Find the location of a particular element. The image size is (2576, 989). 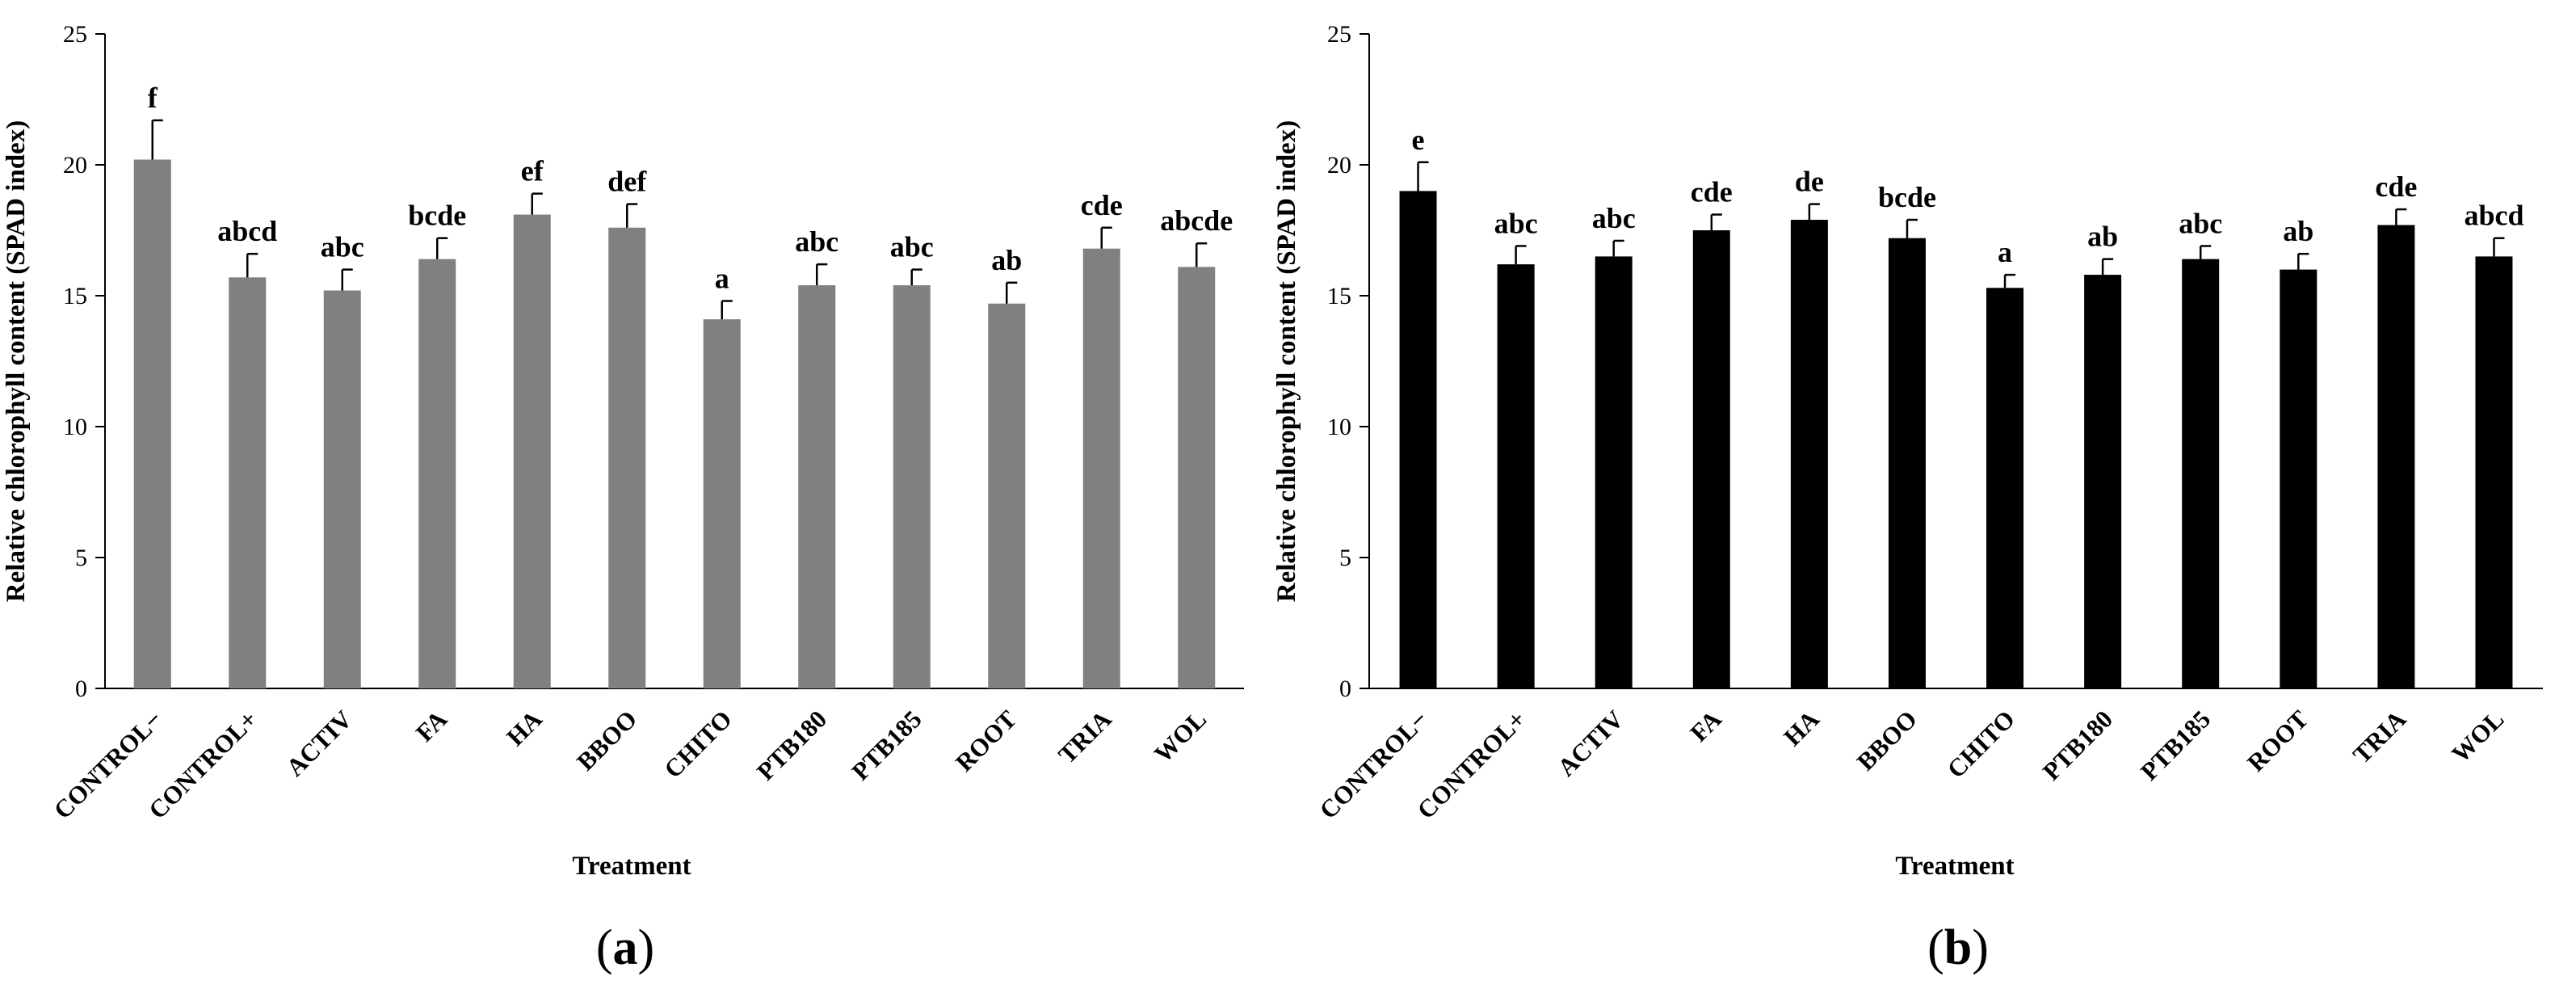

panel-label-letter: a is located at coordinates (625, 948).